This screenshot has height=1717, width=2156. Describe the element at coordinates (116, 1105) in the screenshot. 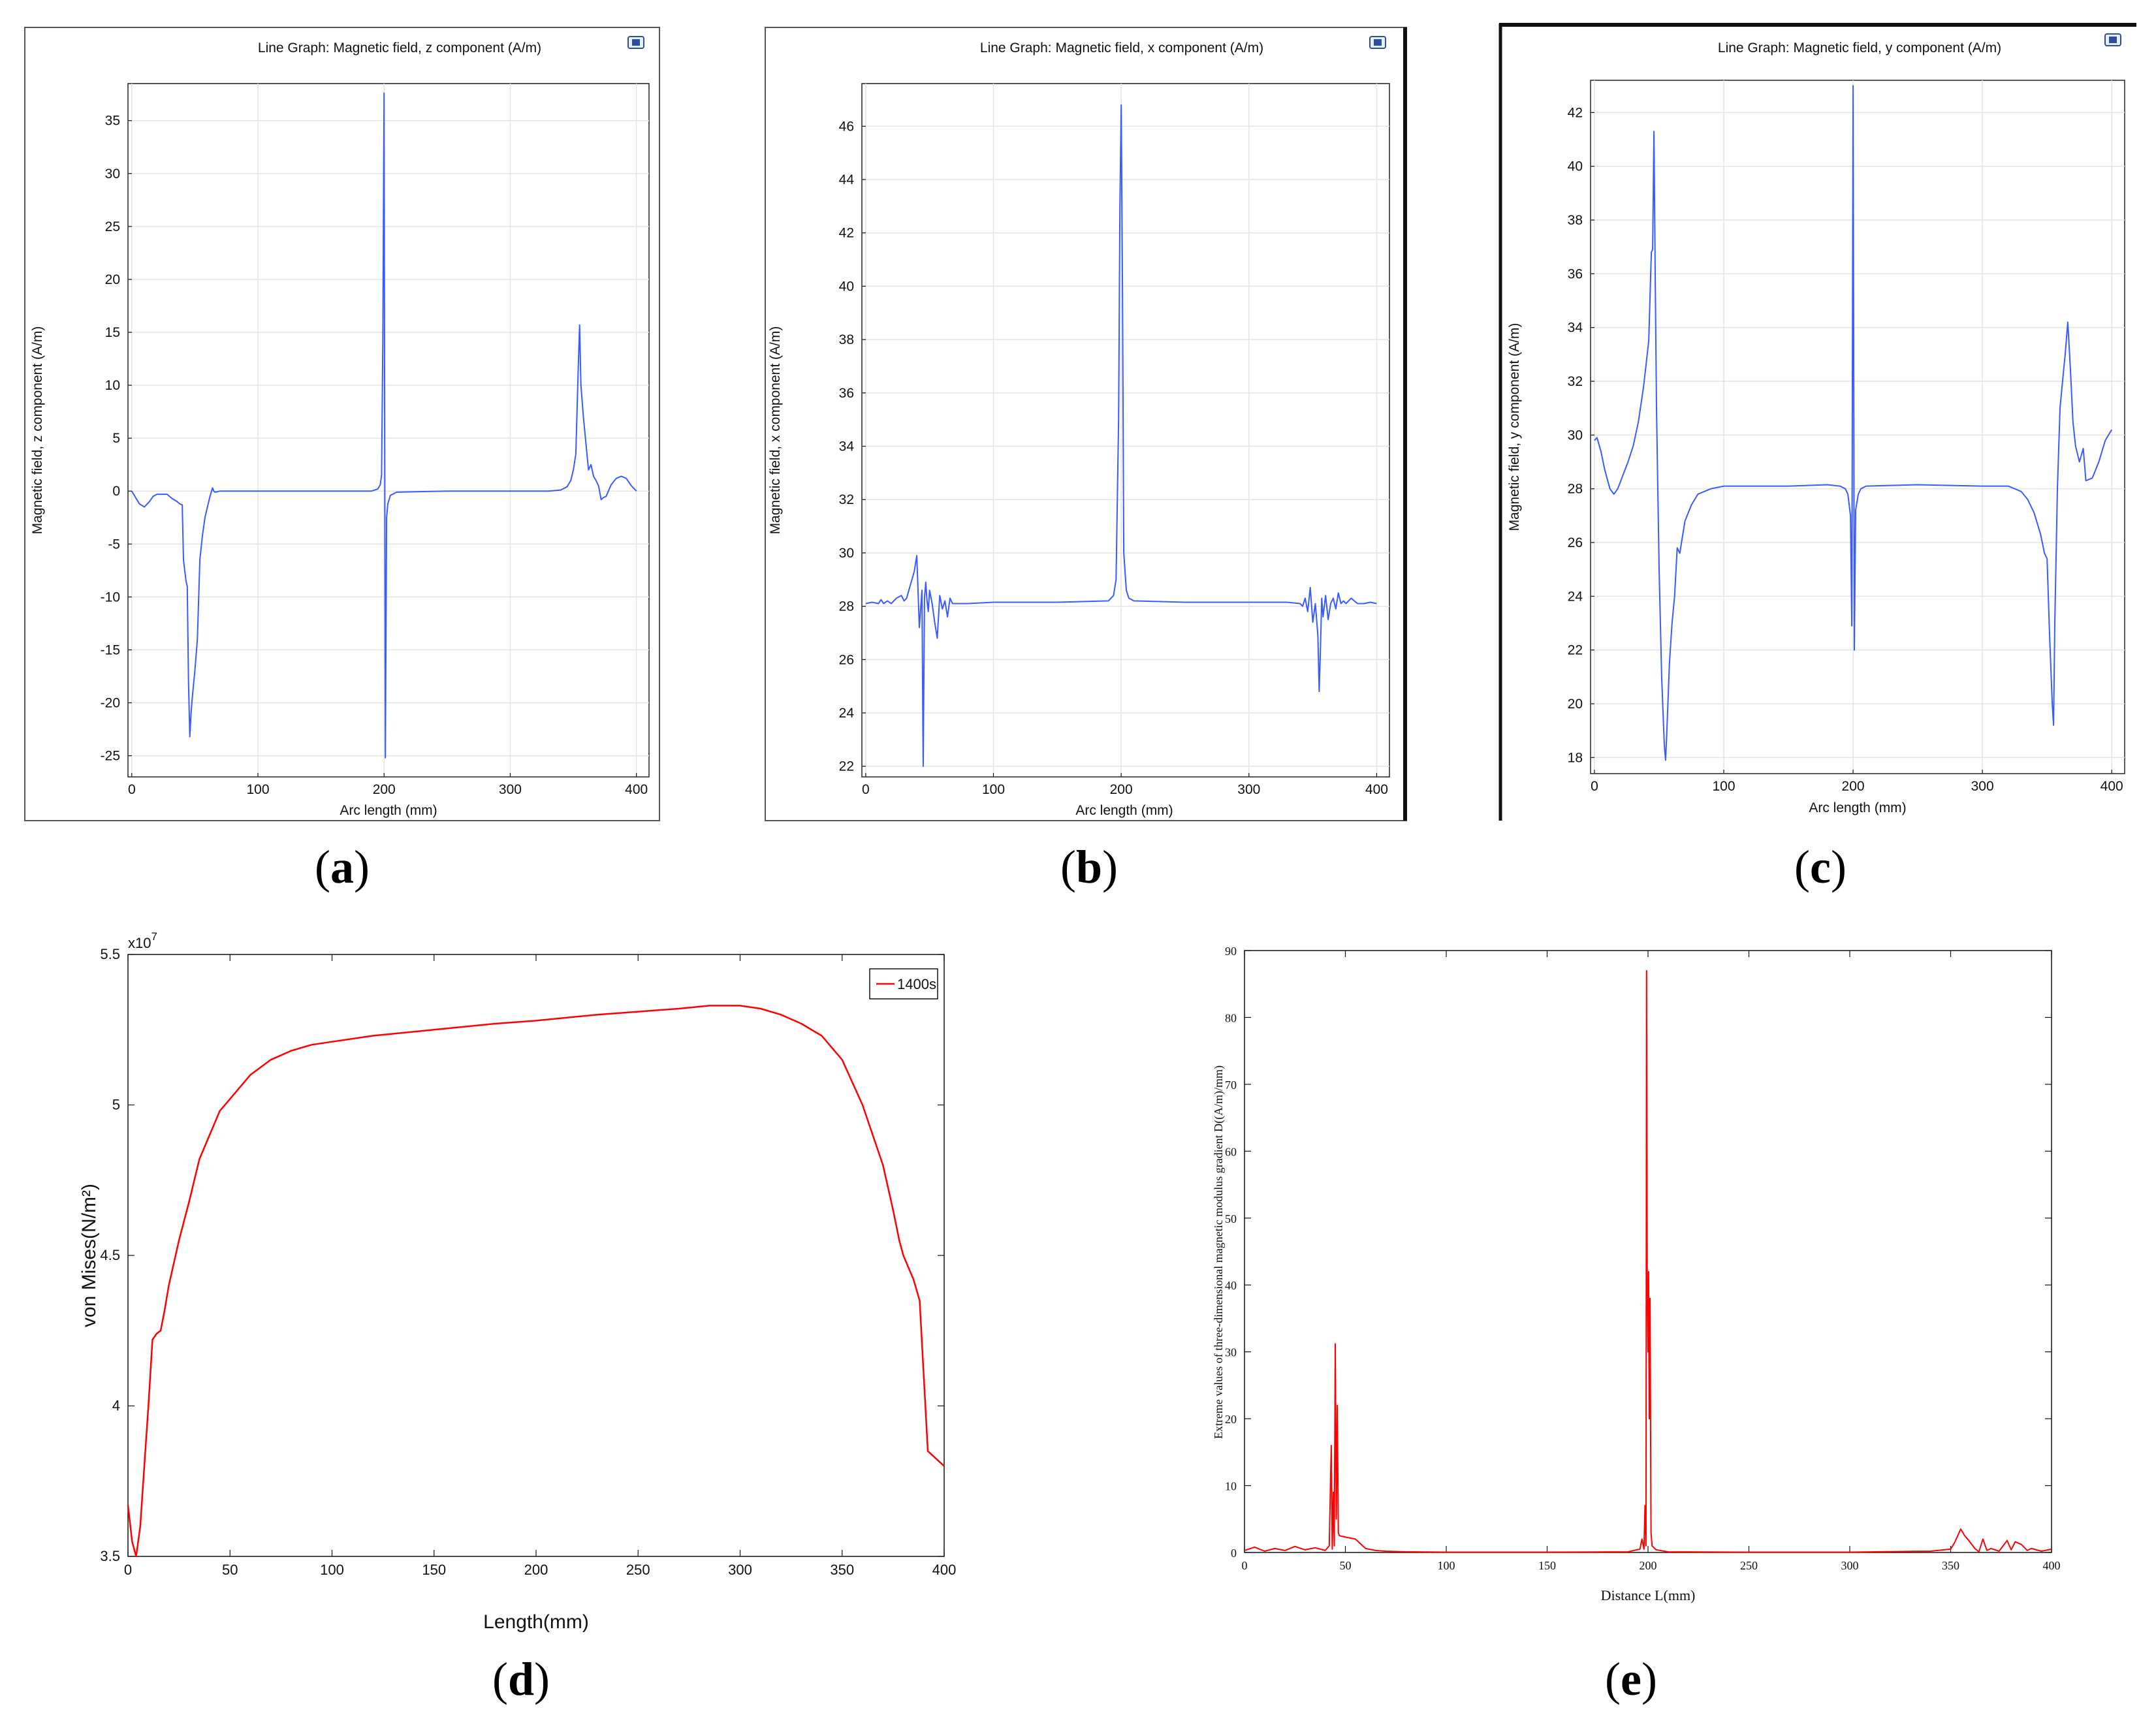

I see `panel-d-ytick-label: 5` at that location.